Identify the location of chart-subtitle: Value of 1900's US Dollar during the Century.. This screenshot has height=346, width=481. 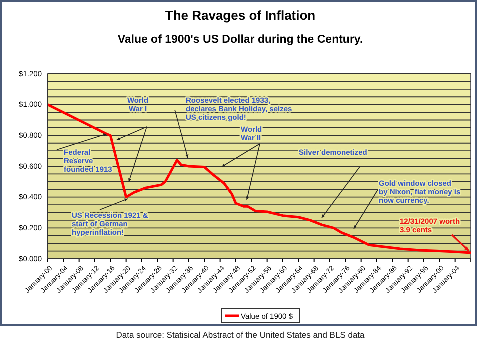
(241, 40).